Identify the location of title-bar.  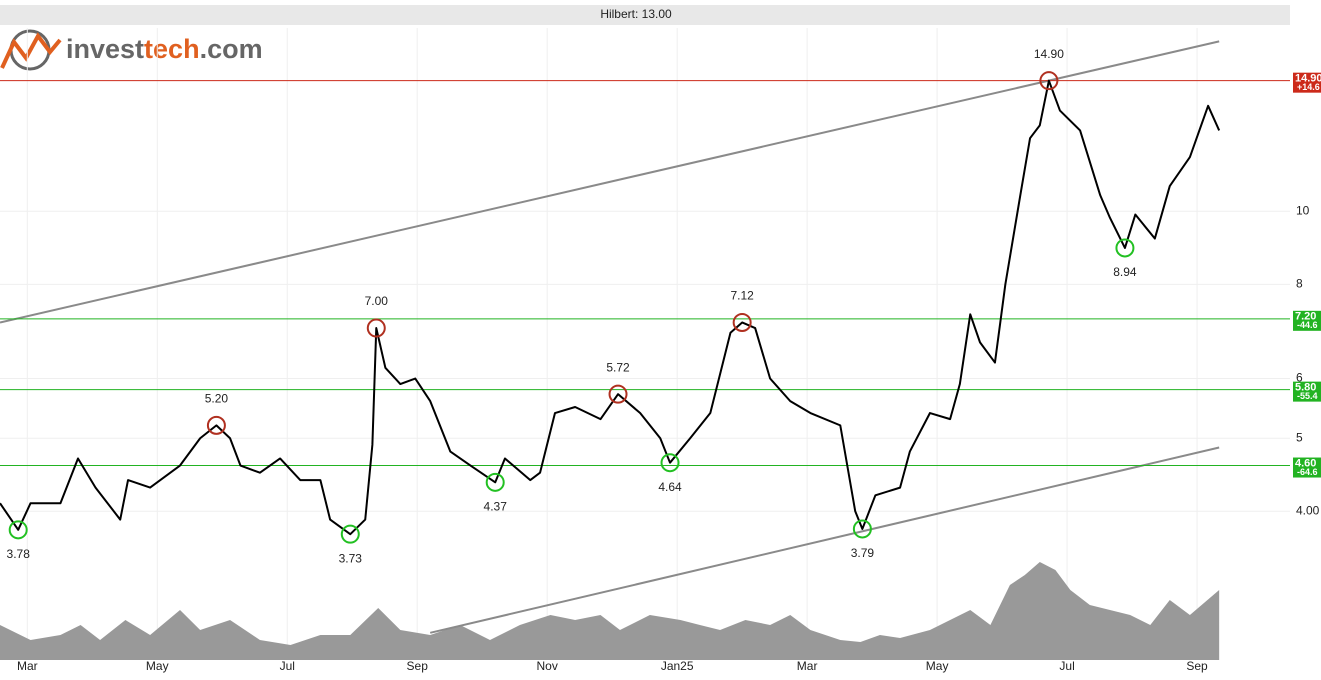
(645, 15).